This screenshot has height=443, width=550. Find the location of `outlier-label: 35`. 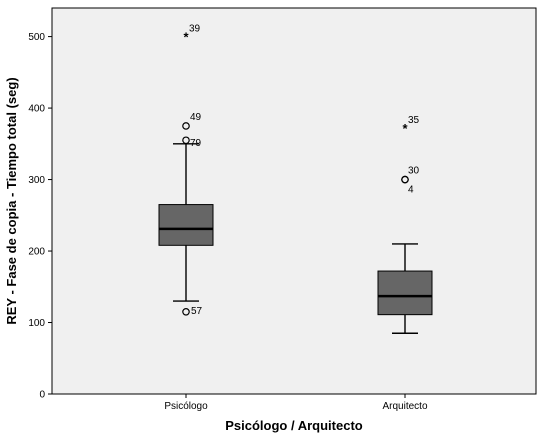

outlier-label: 35 is located at coordinates (414, 120).